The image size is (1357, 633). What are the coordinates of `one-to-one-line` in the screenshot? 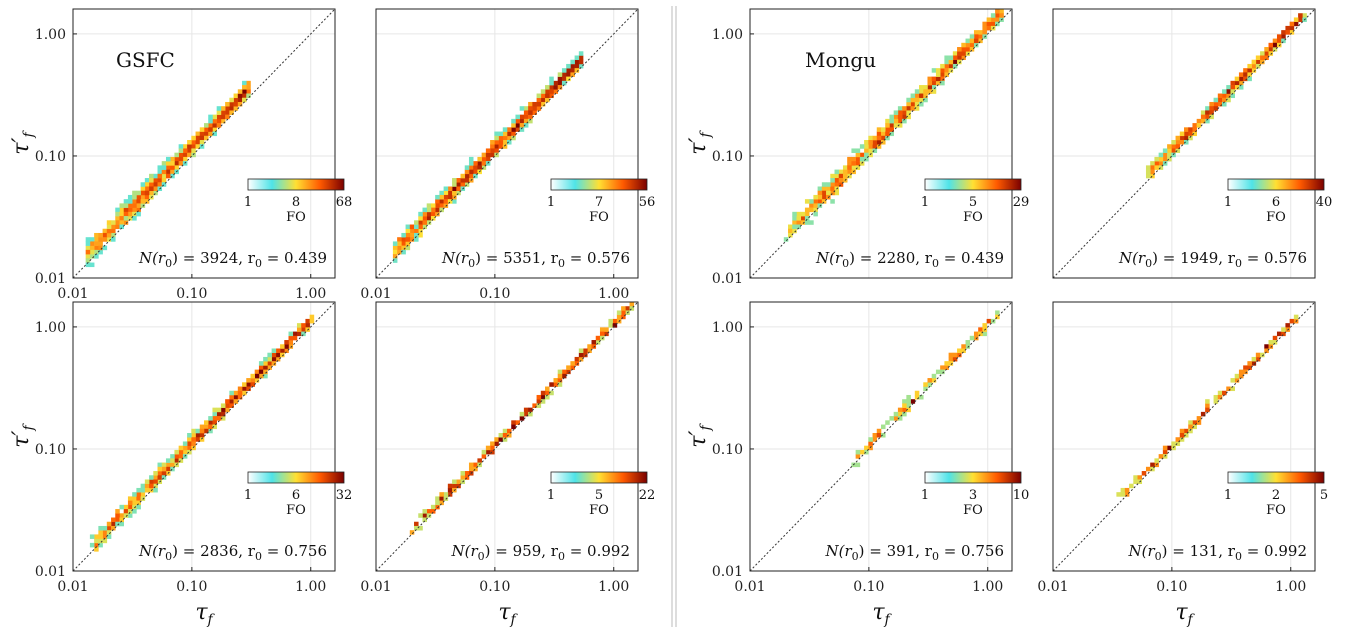 It's located at (1184, 143).